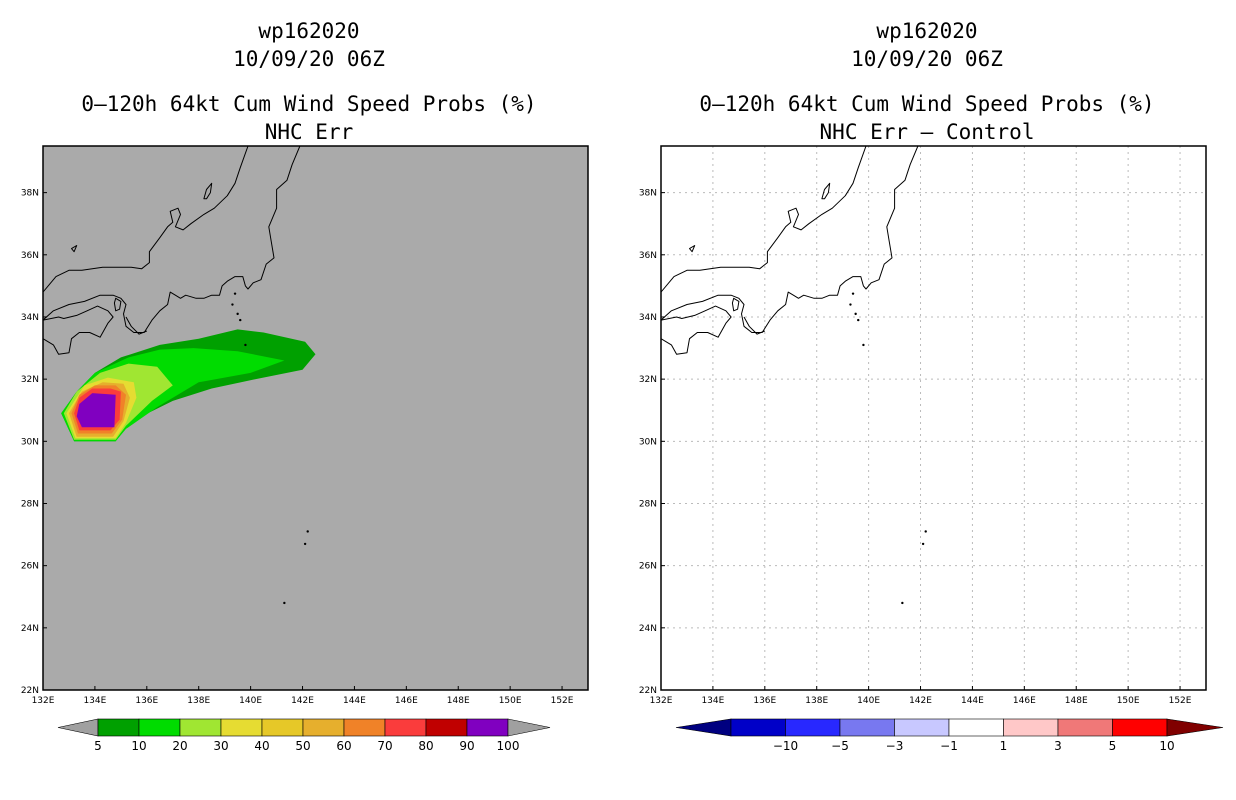  I want to click on lon-tick-label: 140E, so click(868, 701).